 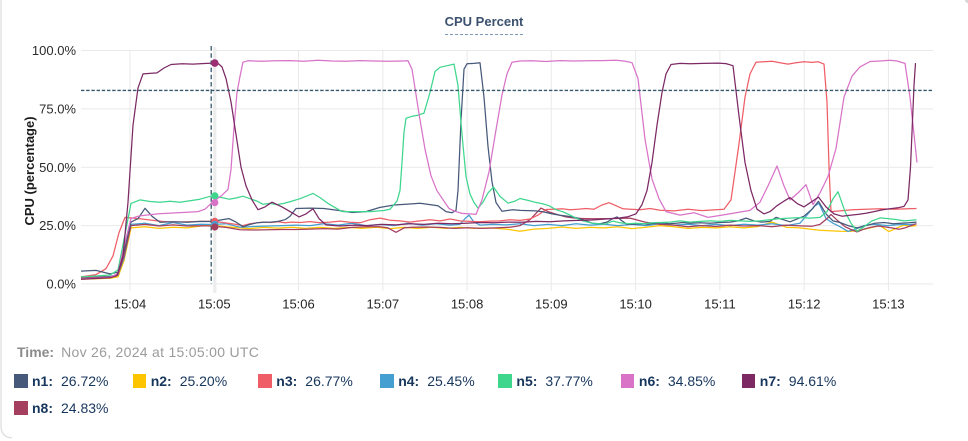 I want to click on svg-text: 15:09, so click(x=551, y=304).